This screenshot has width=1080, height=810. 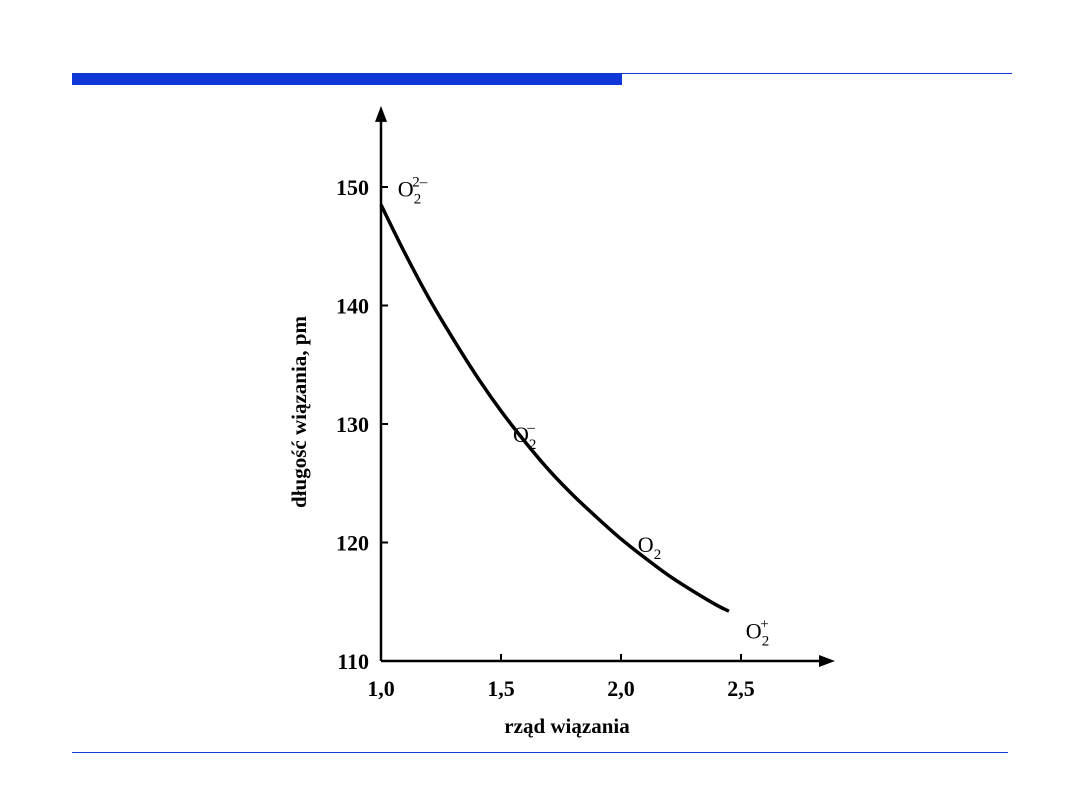 I want to click on x-tick-label: 2,0, so click(x=621, y=688).